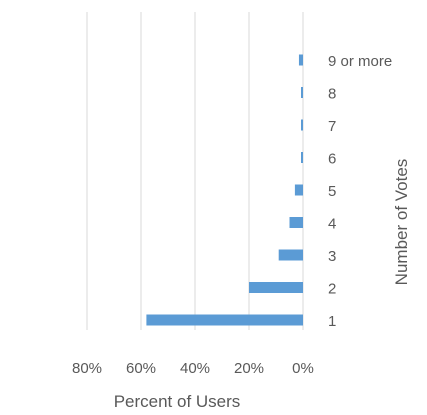  What do you see at coordinates (332, 321) in the screenshot?
I see `category-label: 1` at bounding box center [332, 321].